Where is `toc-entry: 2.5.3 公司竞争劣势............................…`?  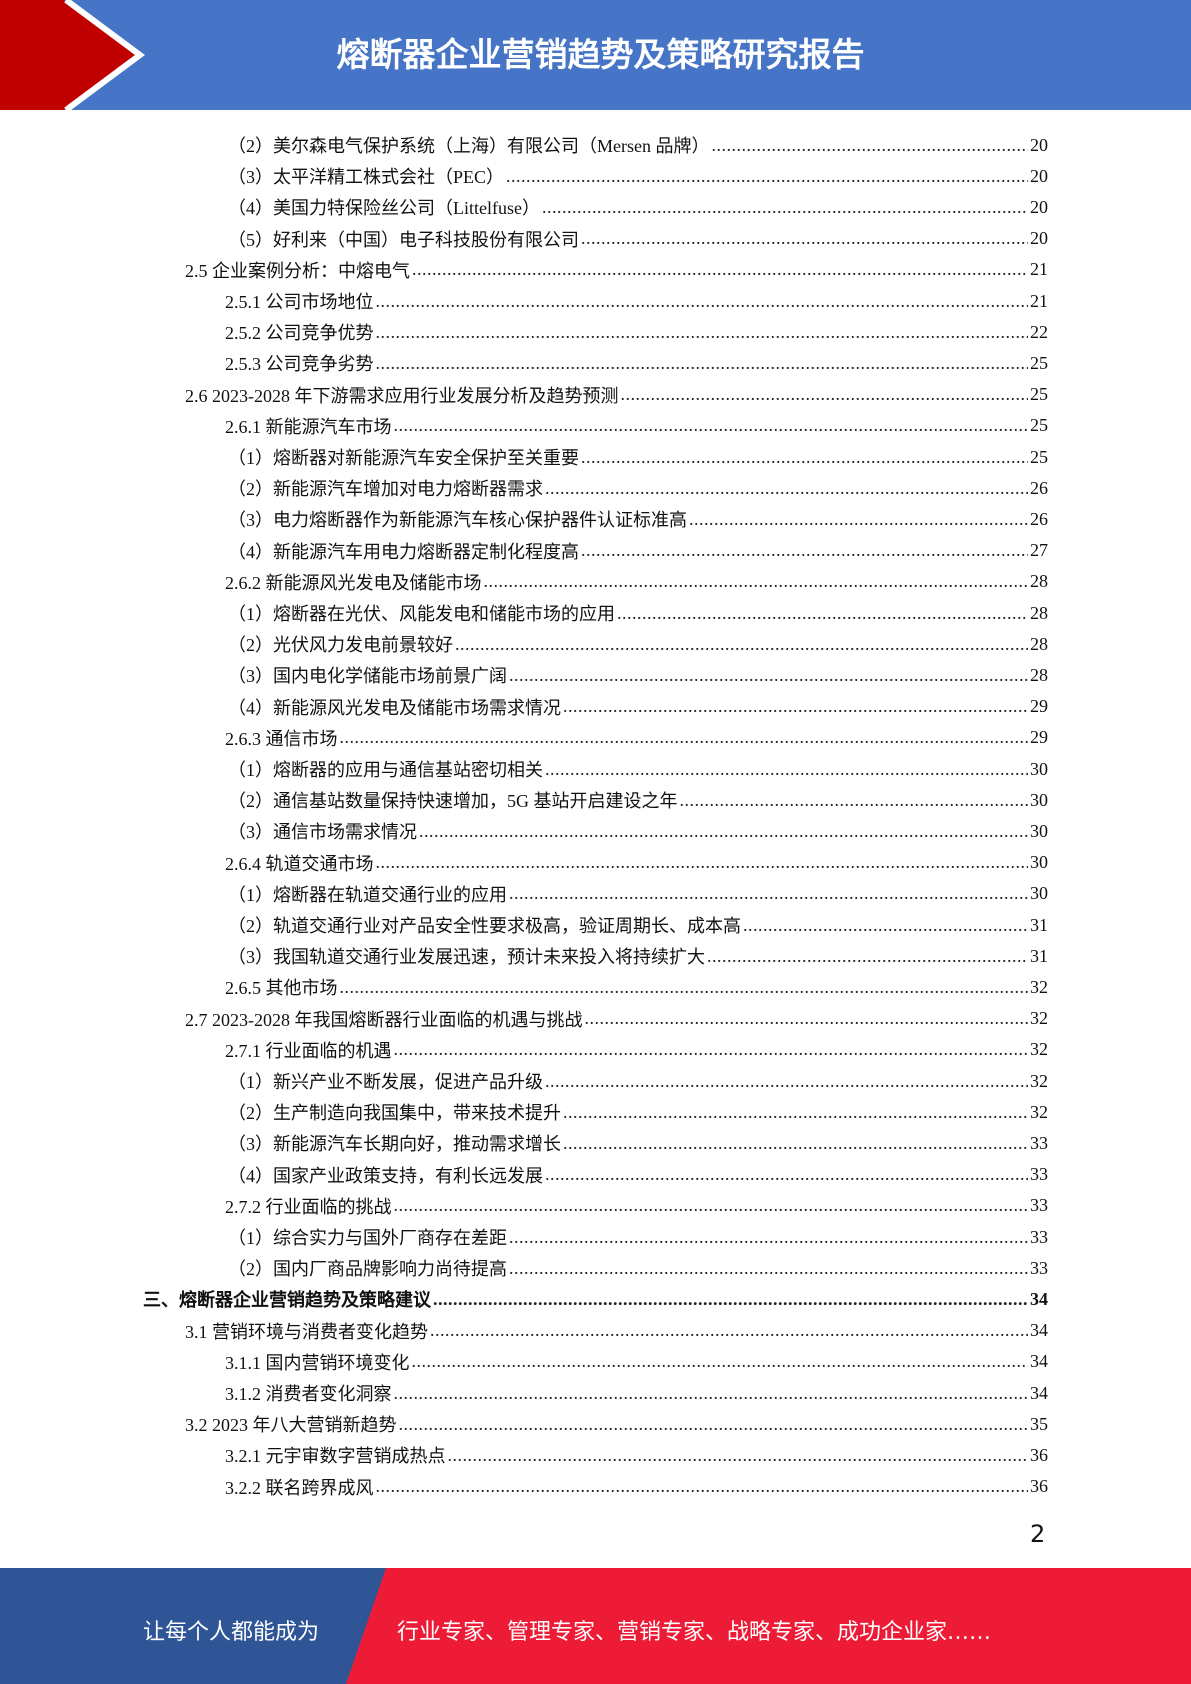
toc-entry: 2.5.3 公司竞争劣势............................… is located at coordinates (636, 363).